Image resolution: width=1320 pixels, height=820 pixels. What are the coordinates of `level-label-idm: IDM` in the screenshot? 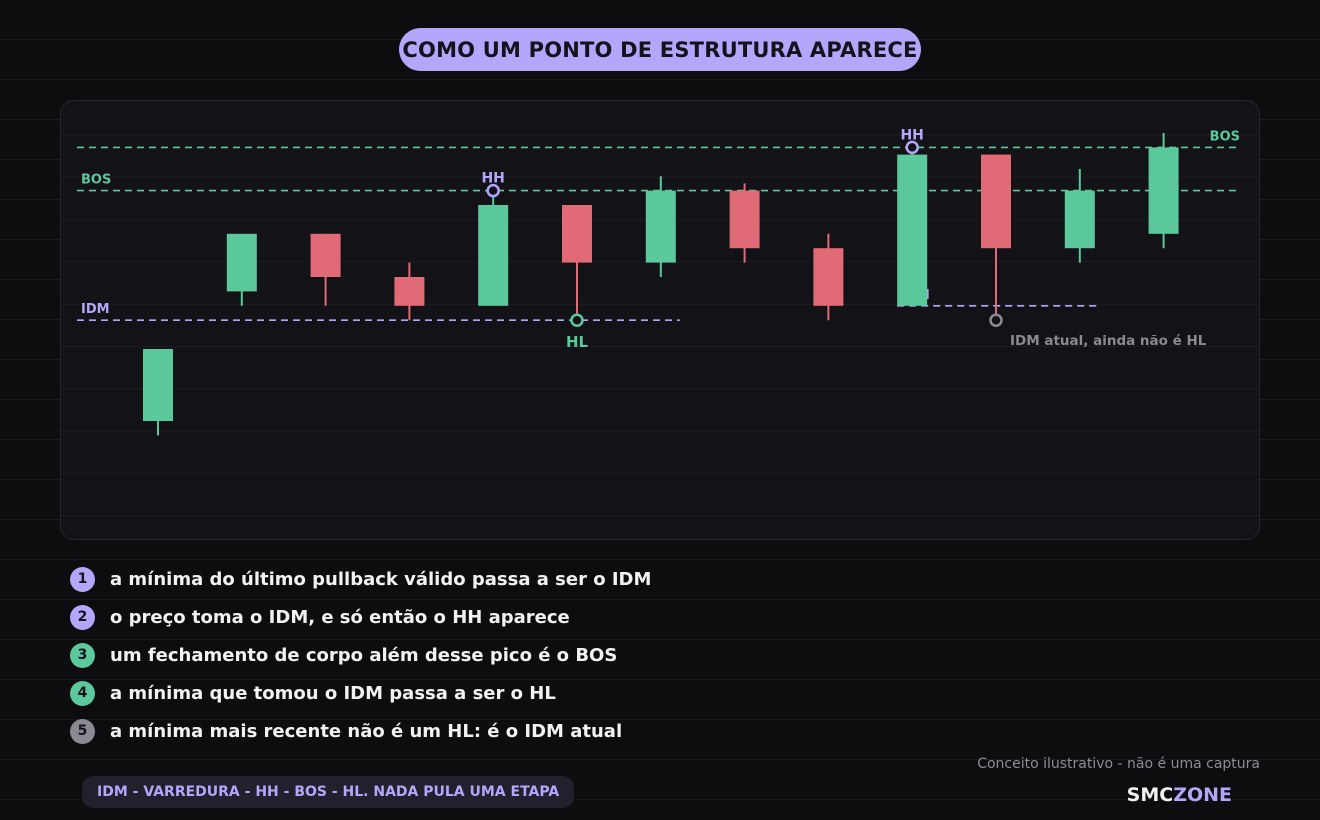 It's located at (95, 309).